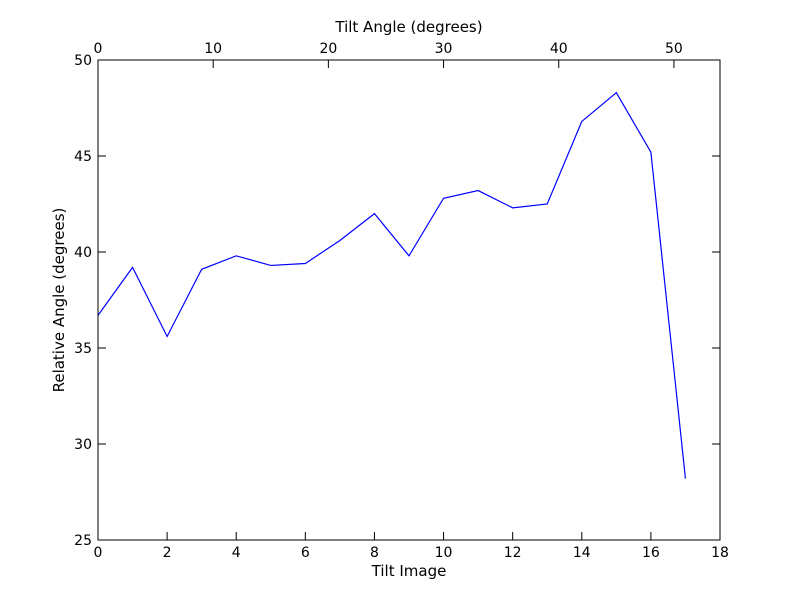  Describe the element at coordinates (83, 61) in the screenshot. I see `y-tick-label: 50` at that location.